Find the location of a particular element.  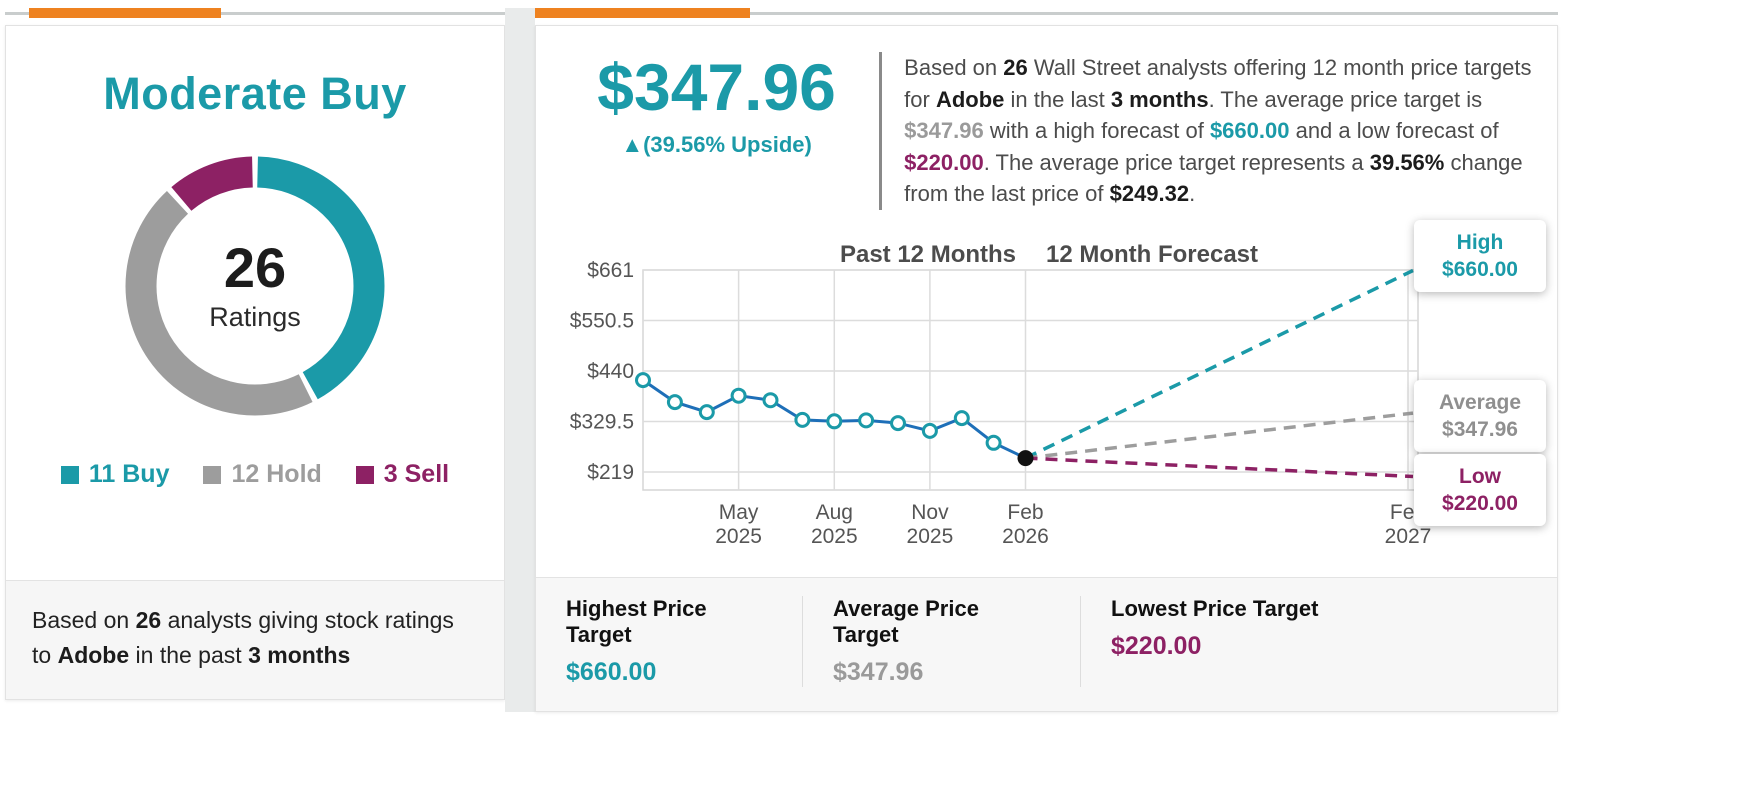

legend-item-hold: 12 Hold is located at coordinates (262, 474).